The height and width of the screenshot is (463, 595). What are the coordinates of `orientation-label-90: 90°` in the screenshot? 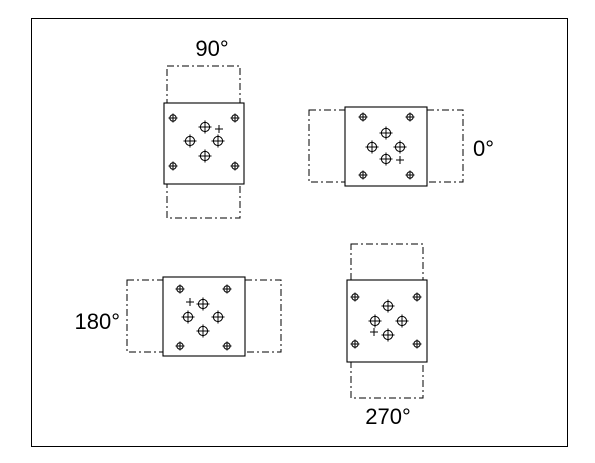 It's located at (211, 48).